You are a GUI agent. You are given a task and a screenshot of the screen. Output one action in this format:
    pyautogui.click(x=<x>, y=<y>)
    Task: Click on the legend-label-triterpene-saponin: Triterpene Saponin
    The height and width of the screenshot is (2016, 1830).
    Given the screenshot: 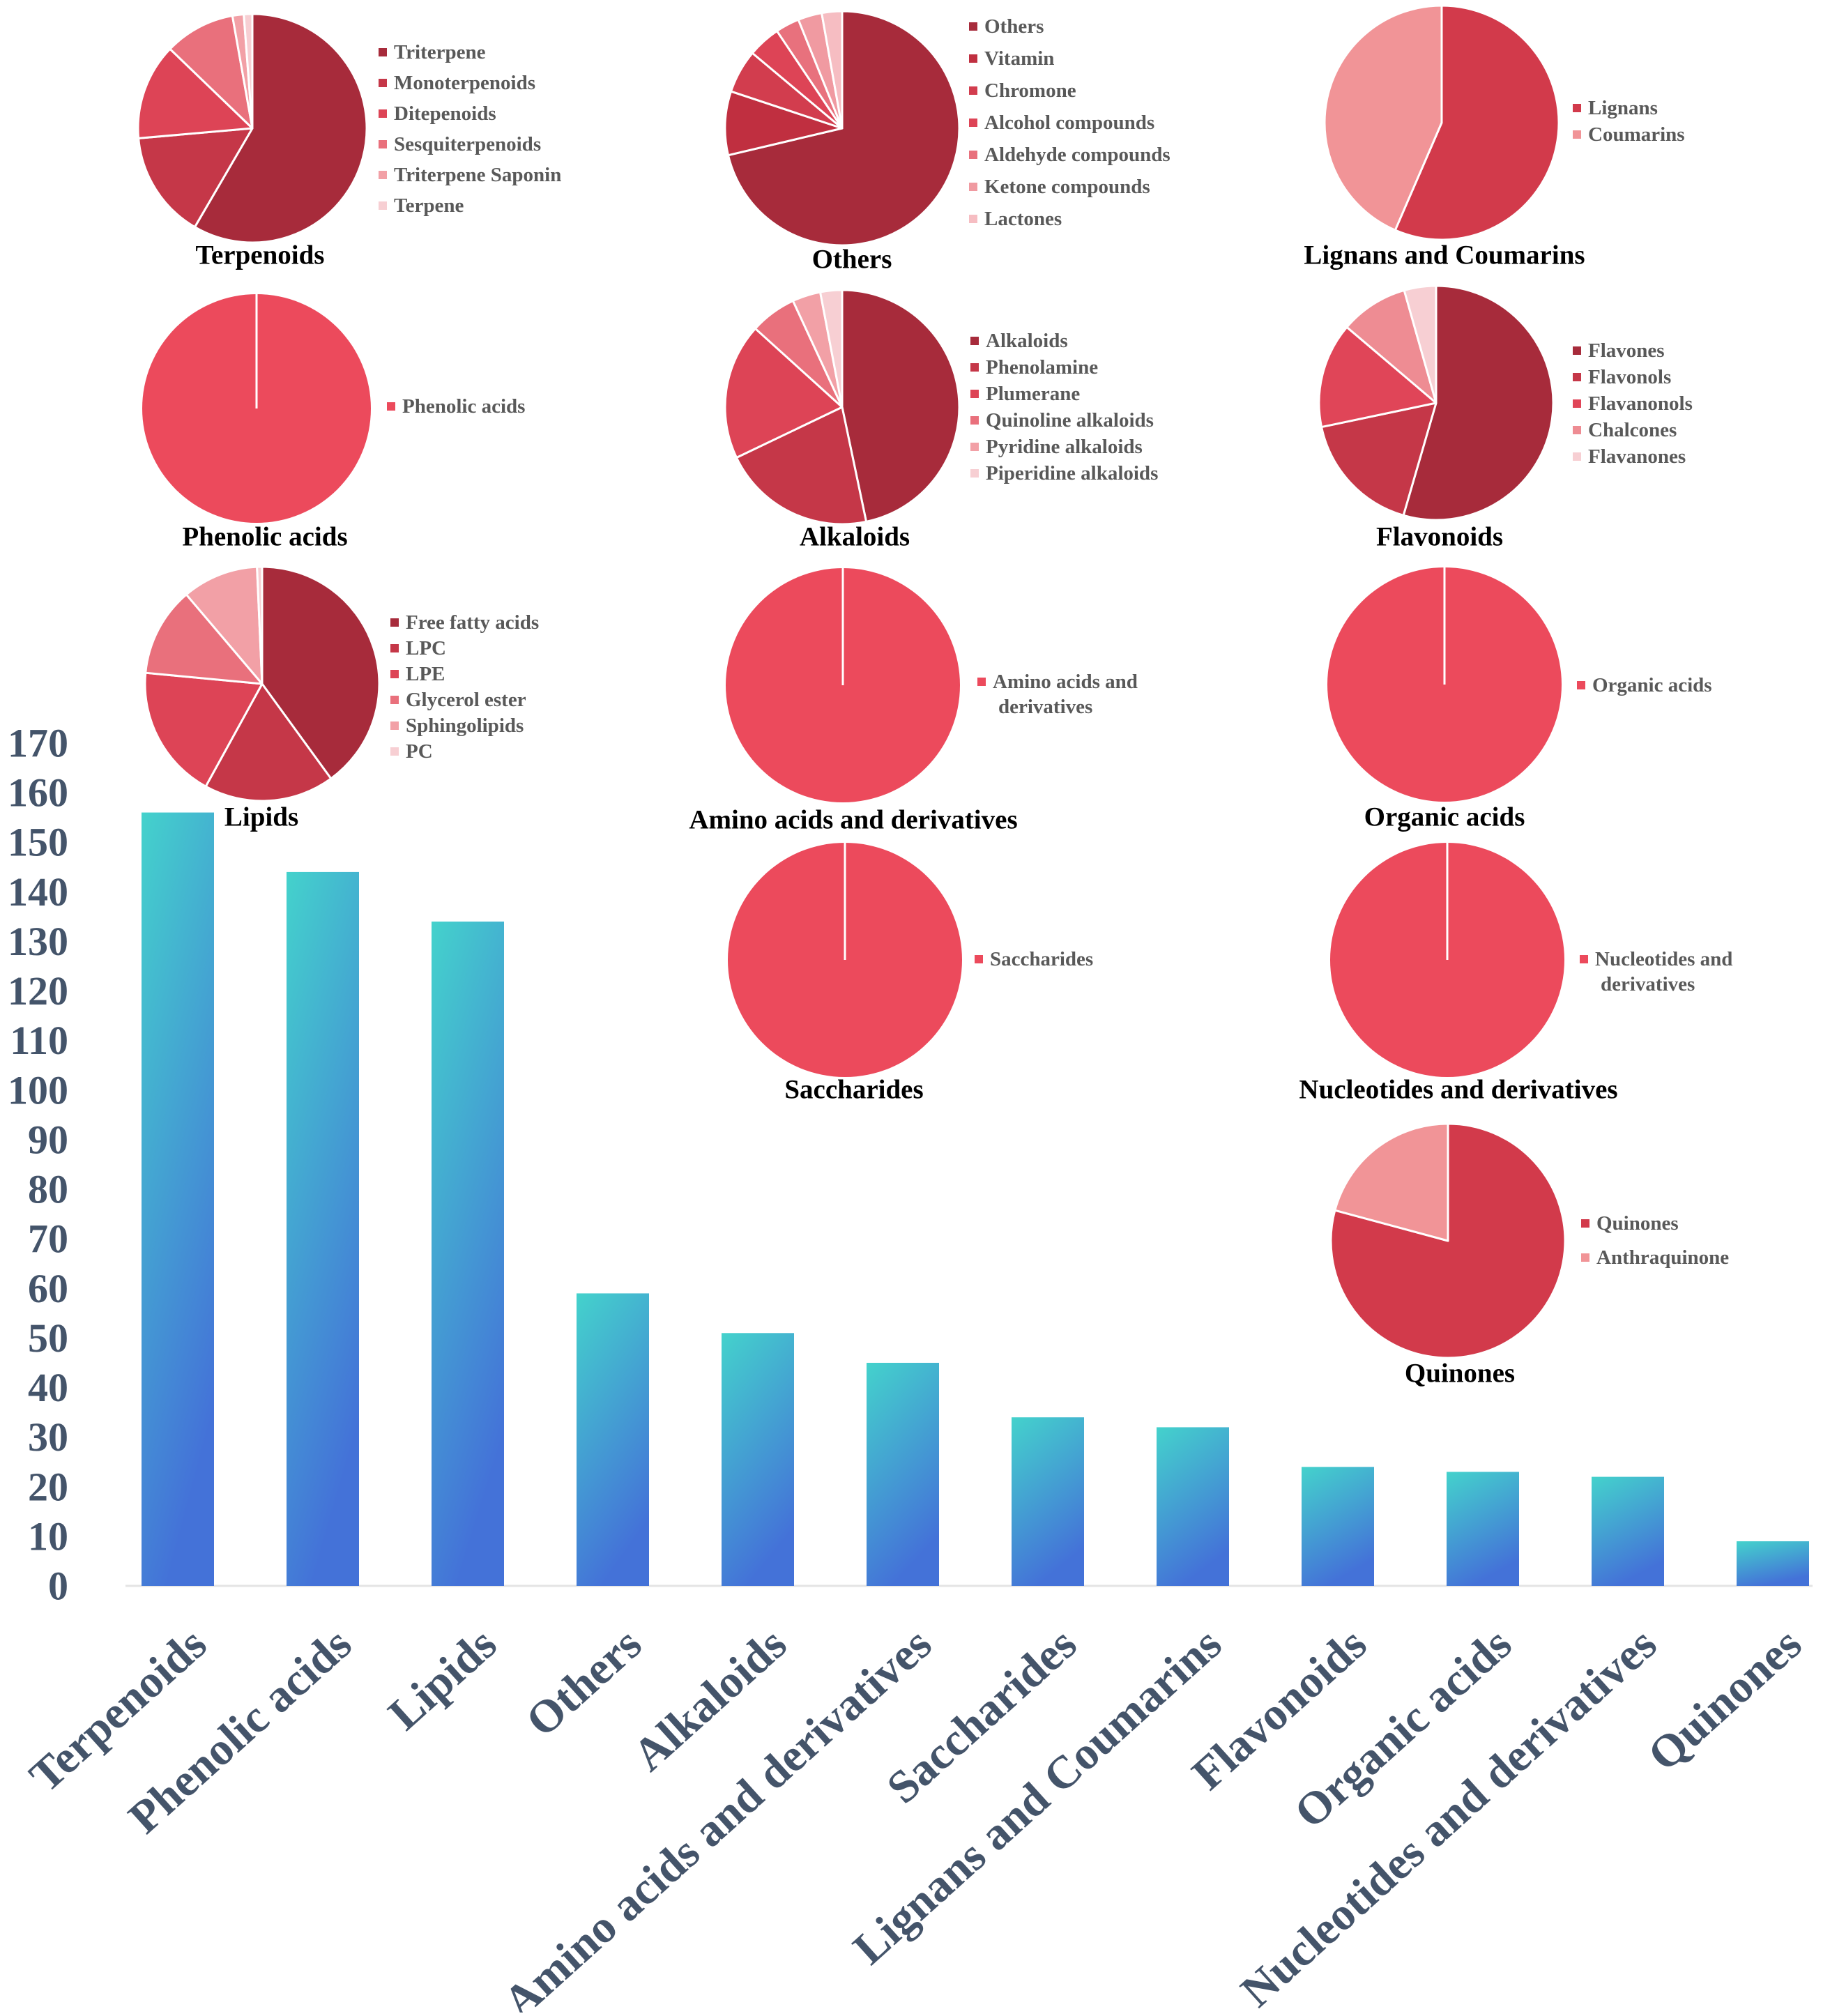 What is the action you would take?
    pyautogui.click(x=477, y=175)
    